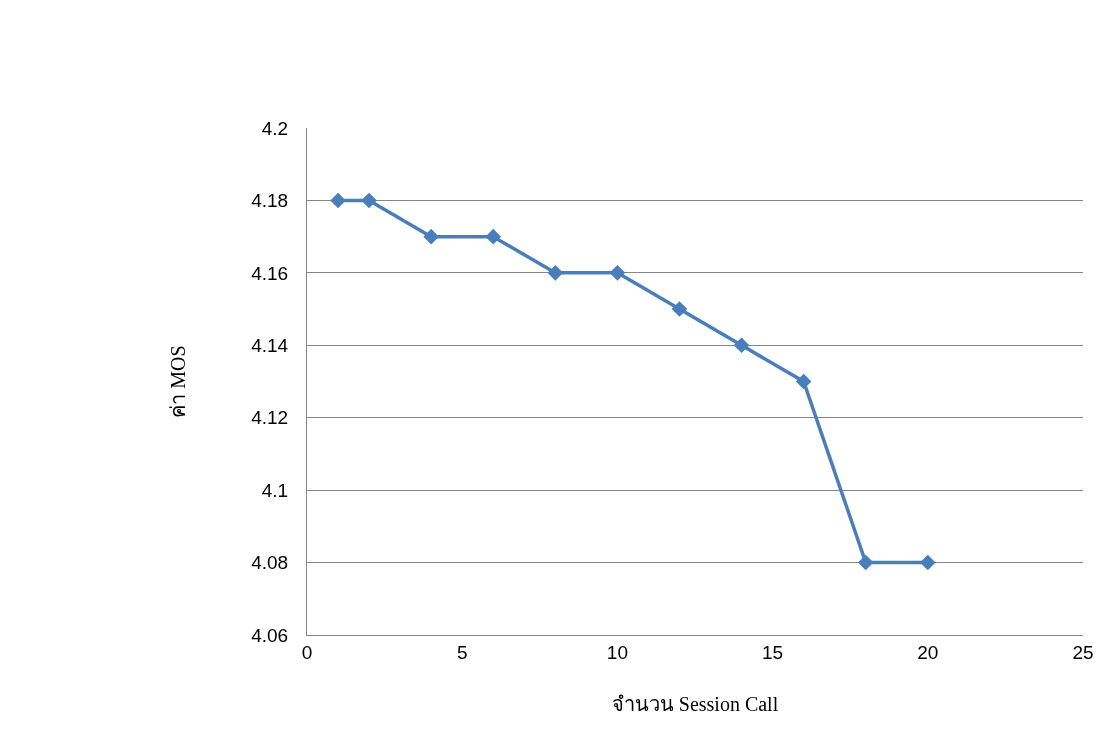 This screenshot has height=744, width=1106. Describe the element at coordinates (1083, 652) in the screenshot. I see `x-tick-label: 25` at that location.